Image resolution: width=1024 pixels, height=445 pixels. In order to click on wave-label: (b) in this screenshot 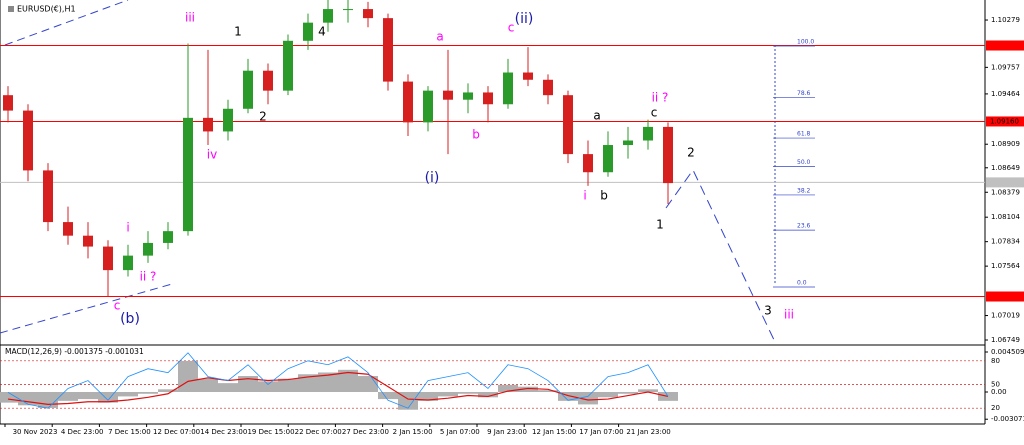, I will do `click(130, 319)`.